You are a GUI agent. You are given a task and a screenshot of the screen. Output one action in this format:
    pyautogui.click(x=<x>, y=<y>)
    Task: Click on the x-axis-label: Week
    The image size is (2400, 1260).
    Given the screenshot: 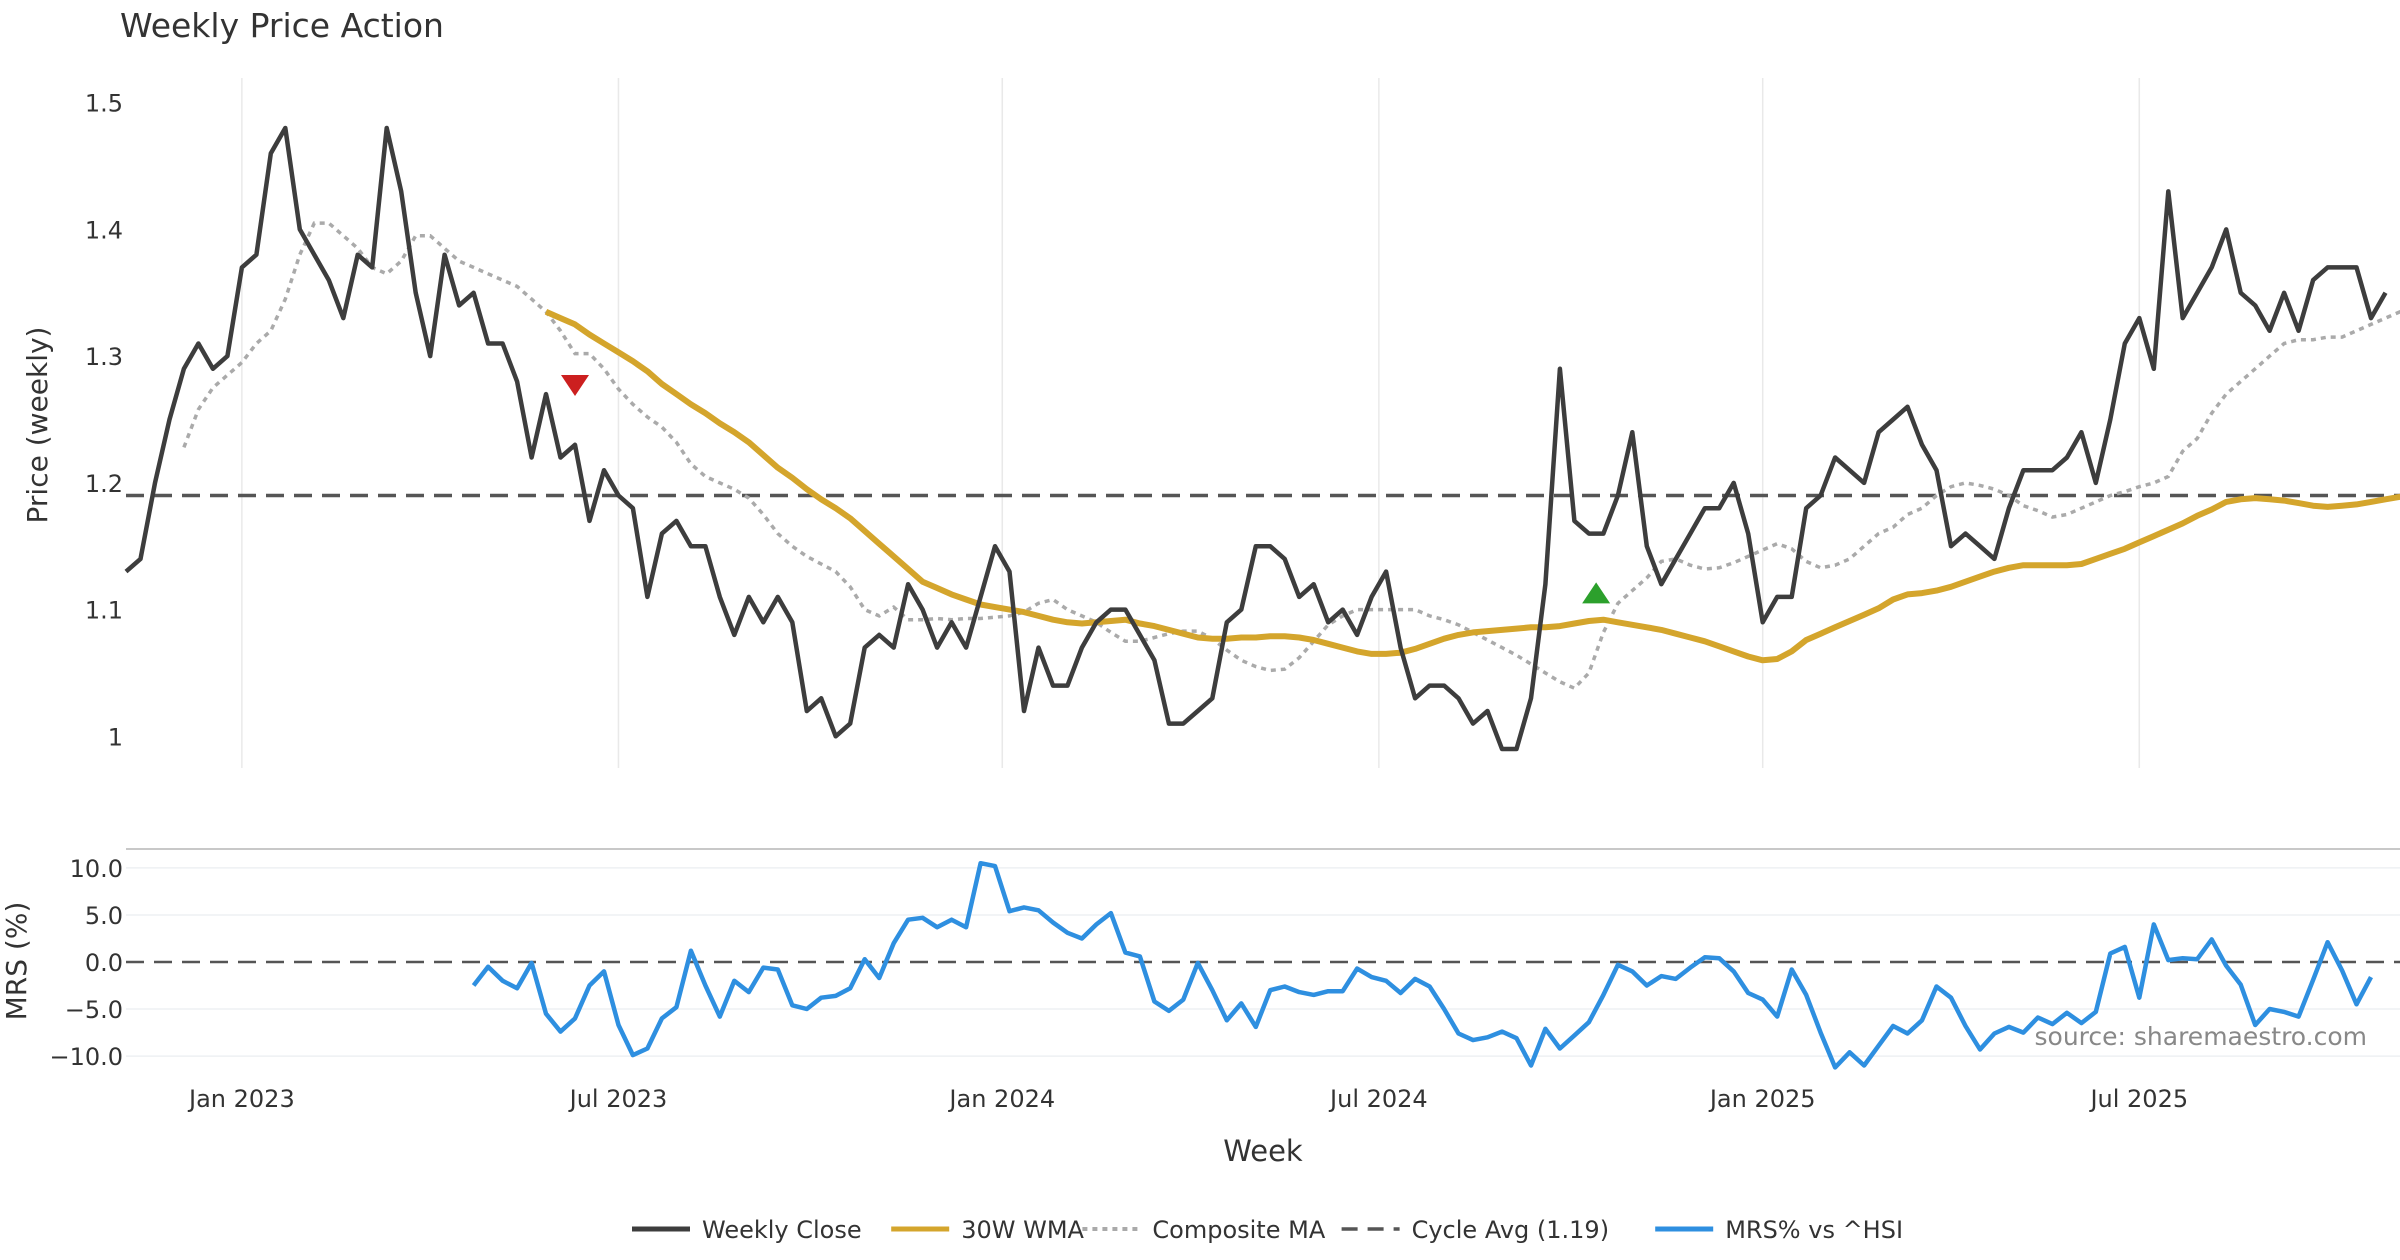 What is the action you would take?
    pyautogui.click(x=1263, y=1151)
    